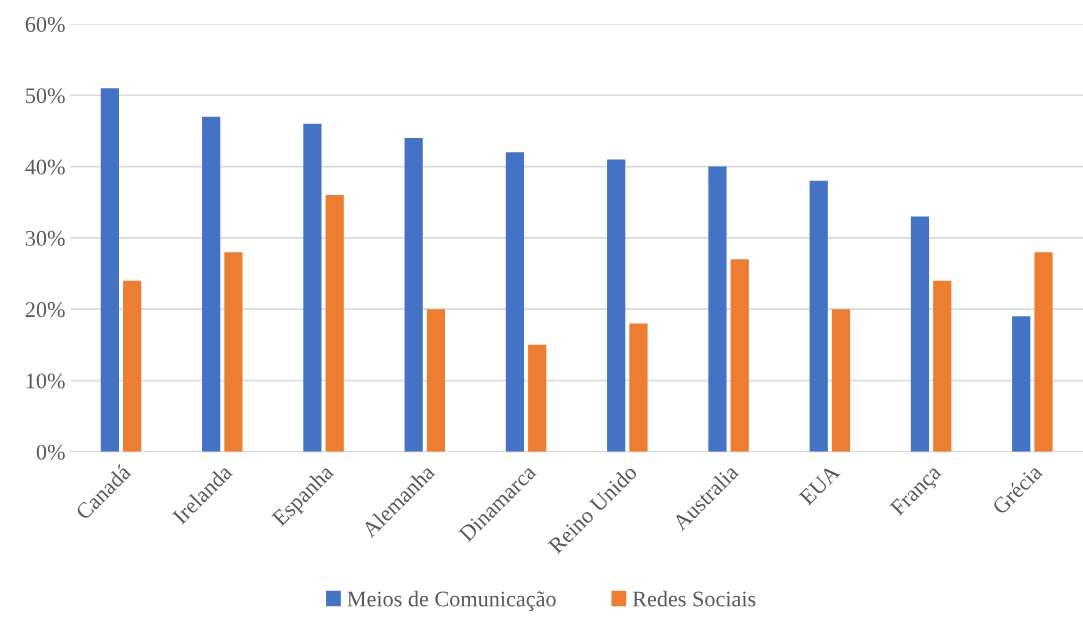 The width and height of the screenshot is (1083, 631). Describe the element at coordinates (45, 238) in the screenshot. I see `y-tick-label: 30%` at that location.